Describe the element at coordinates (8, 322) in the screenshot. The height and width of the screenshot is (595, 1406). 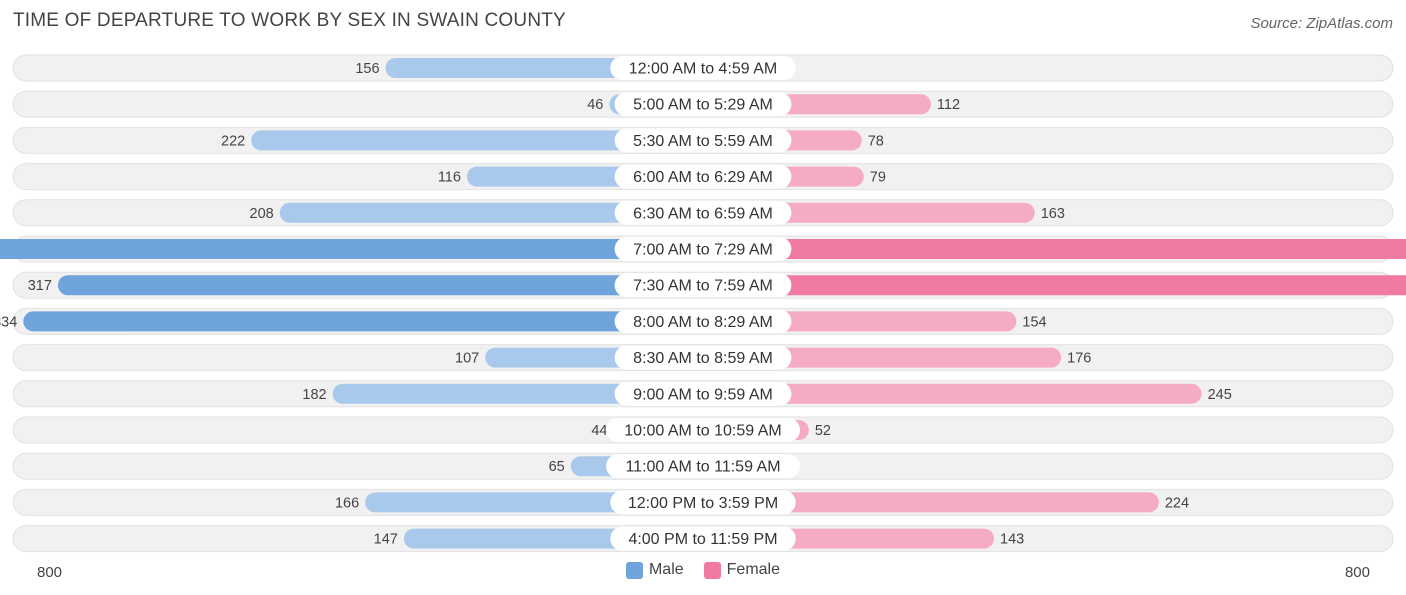
I see `value-label-male: 334` at that location.